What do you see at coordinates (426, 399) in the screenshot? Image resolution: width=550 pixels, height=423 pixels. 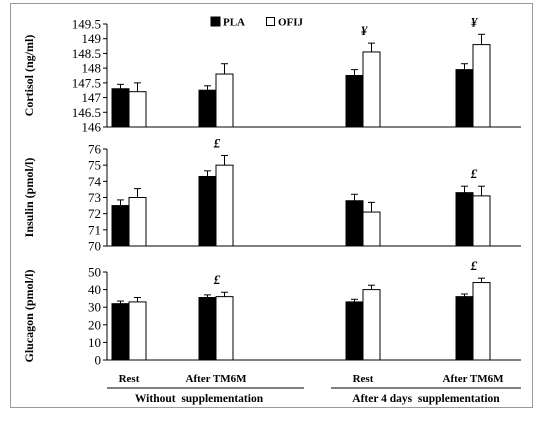 I see `group-label-after-4-days-supplementation: After 4 days supplementation` at bounding box center [426, 399].